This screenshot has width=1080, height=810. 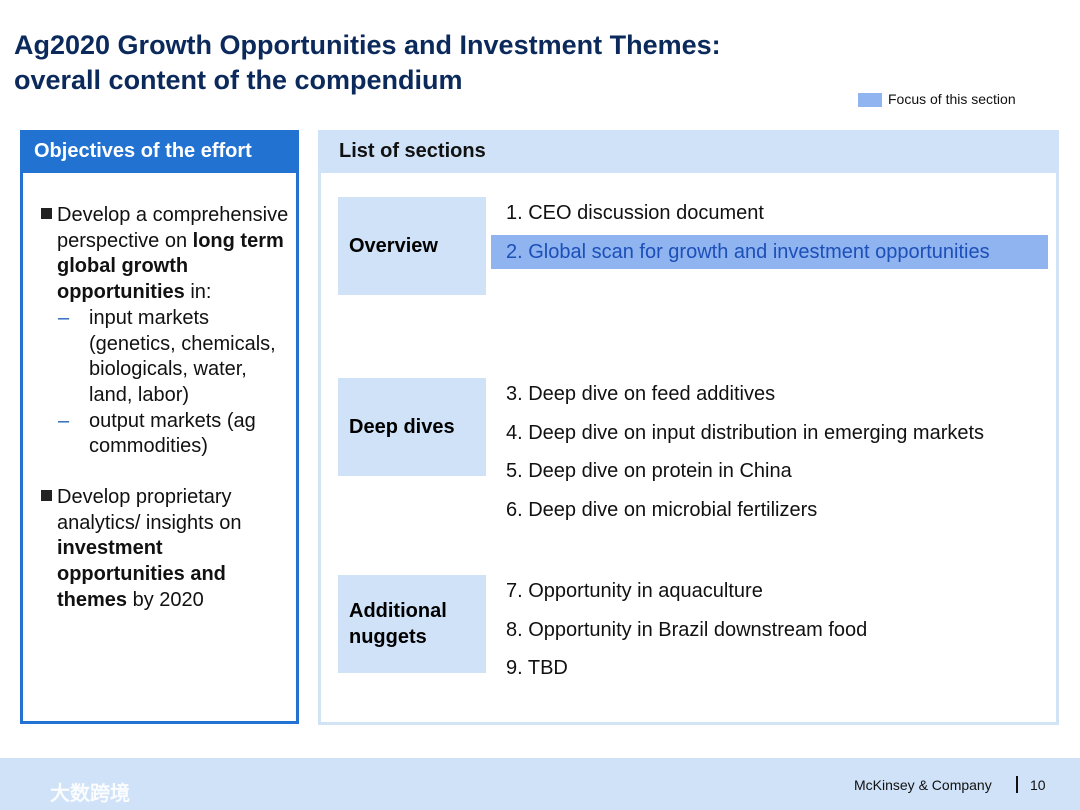 I want to click on bullet-text: investment opportunities and themes, so click(x=141, y=574).